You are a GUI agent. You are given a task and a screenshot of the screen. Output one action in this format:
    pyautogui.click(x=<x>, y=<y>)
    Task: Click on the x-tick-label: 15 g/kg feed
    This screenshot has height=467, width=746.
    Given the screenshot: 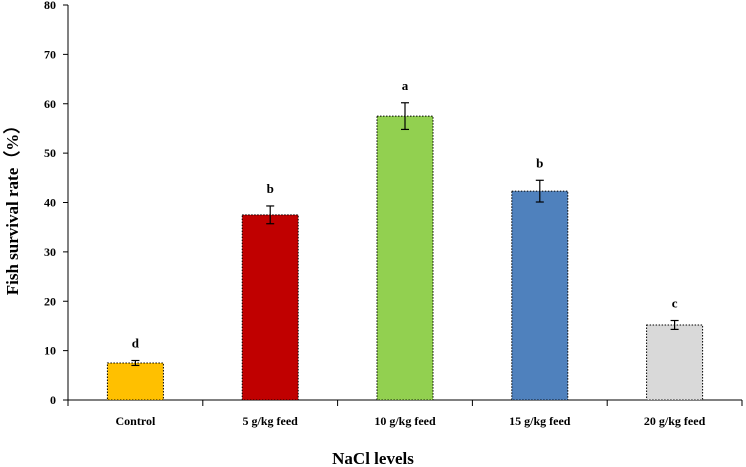 What is the action you would take?
    pyautogui.click(x=540, y=421)
    